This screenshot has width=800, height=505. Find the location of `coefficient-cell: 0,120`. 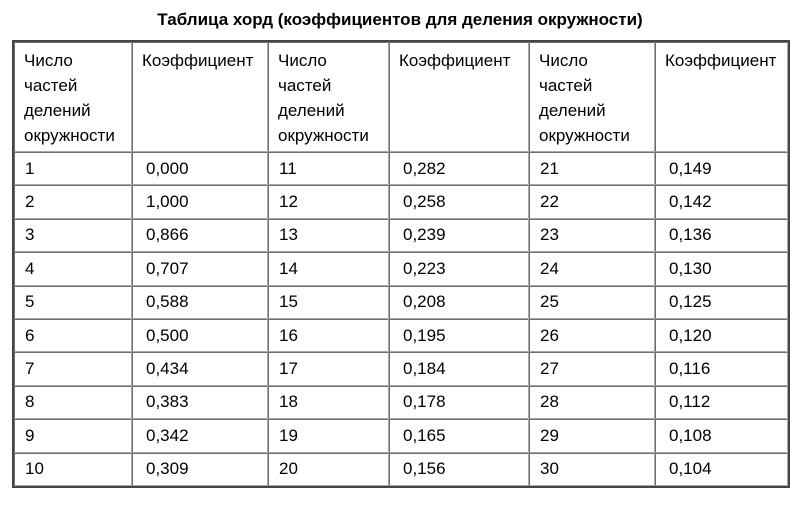

coefficient-cell: 0,120 is located at coordinates (721, 335).